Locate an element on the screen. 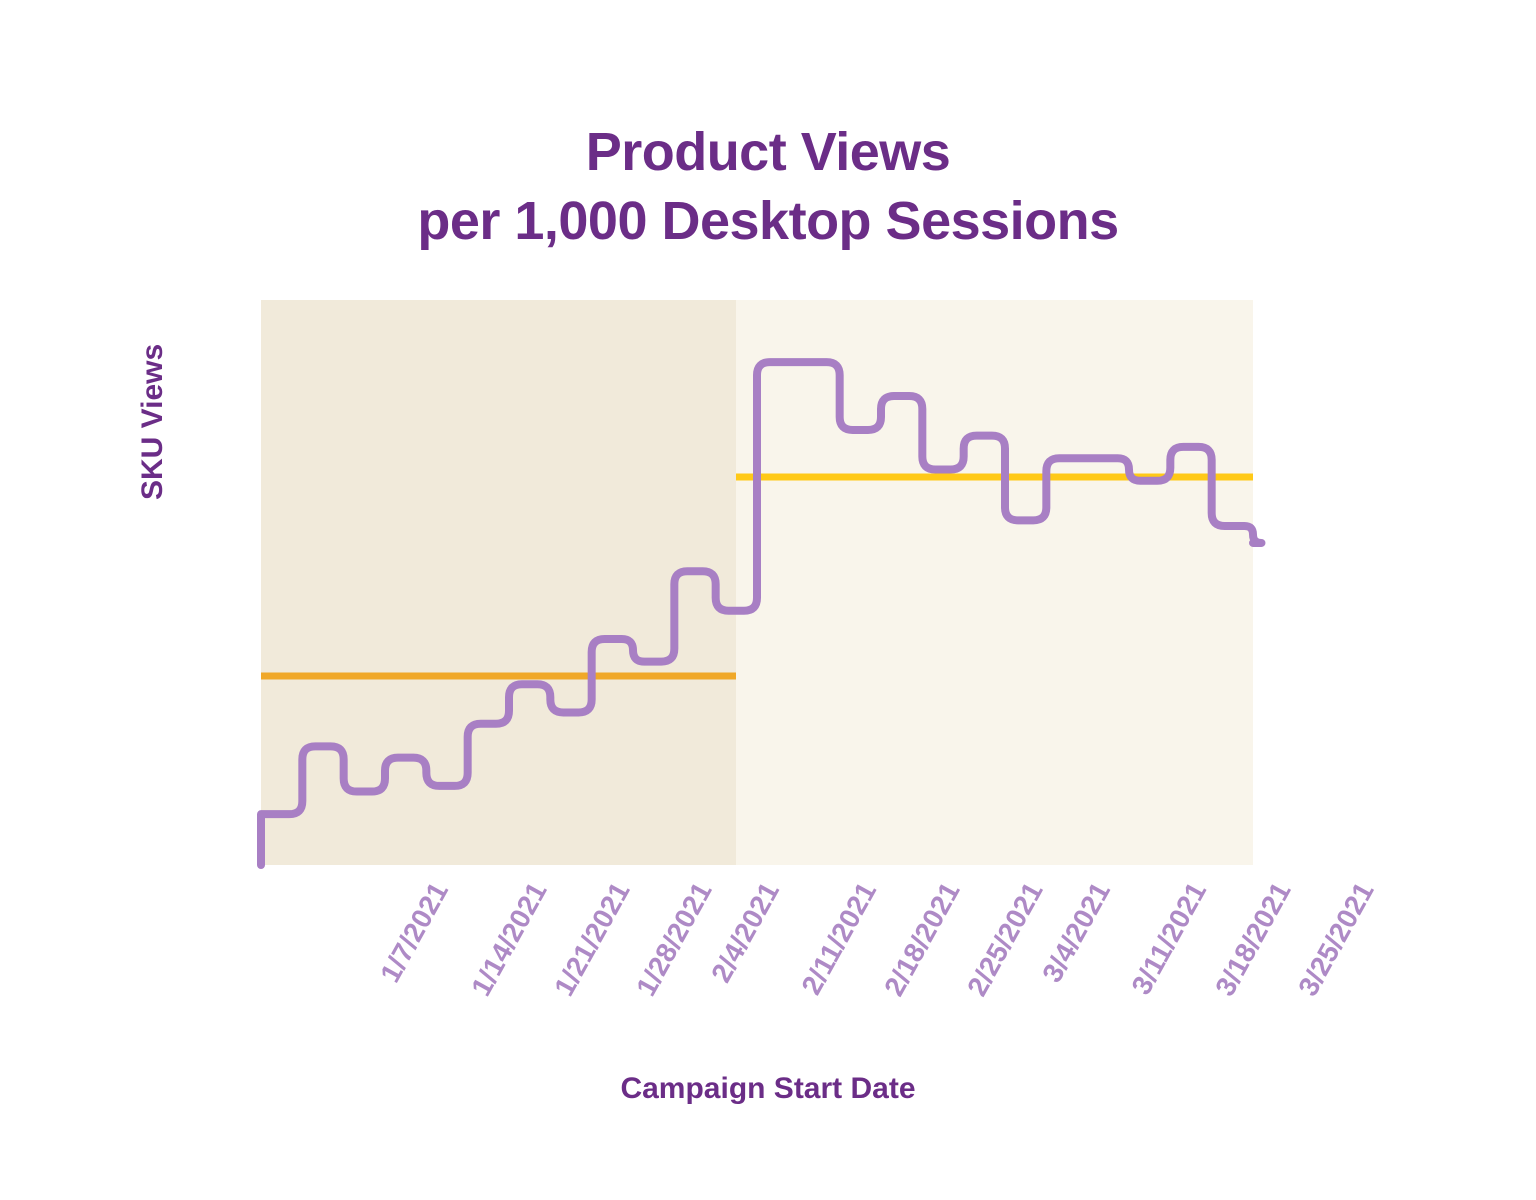 The width and height of the screenshot is (1536, 1200). chart-title-line-1: Product Views is located at coordinates (768, 152).